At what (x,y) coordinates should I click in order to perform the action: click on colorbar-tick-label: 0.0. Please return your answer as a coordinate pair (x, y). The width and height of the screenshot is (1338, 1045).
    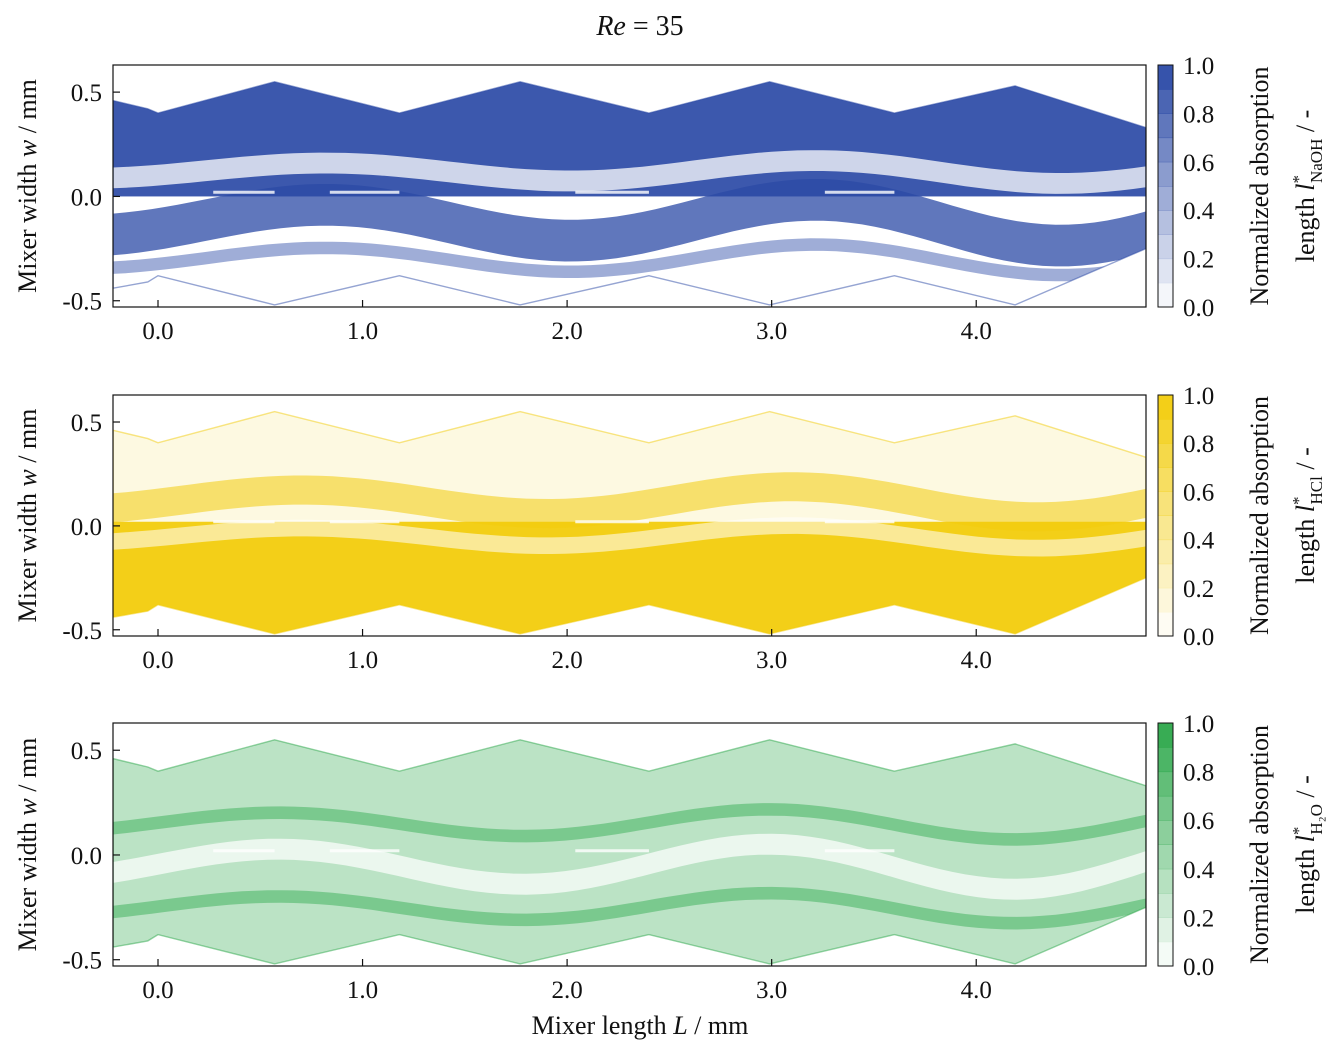
    Looking at the image, I should click on (1198, 967).